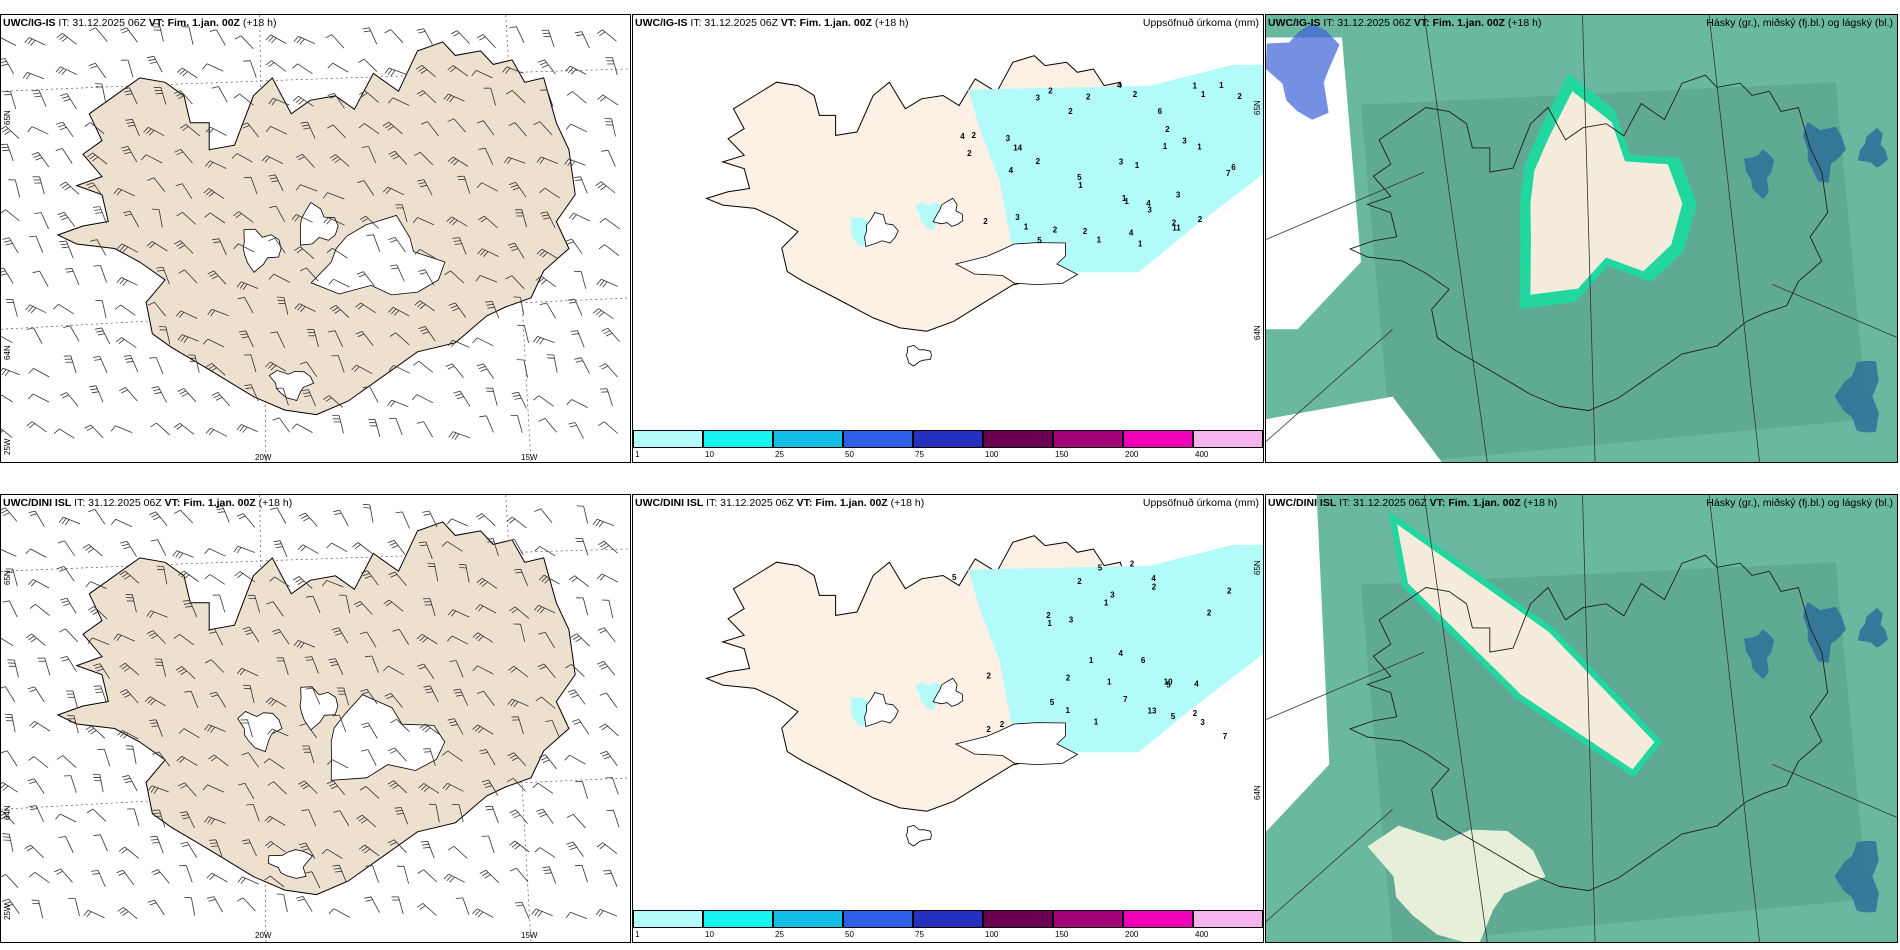 The height and width of the screenshot is (950, 1900). Describe the element at coordinates (1200, 23) in the screenshot. I see `precip-title: Uppsöfnuð úrkoma (mm)` at that location.